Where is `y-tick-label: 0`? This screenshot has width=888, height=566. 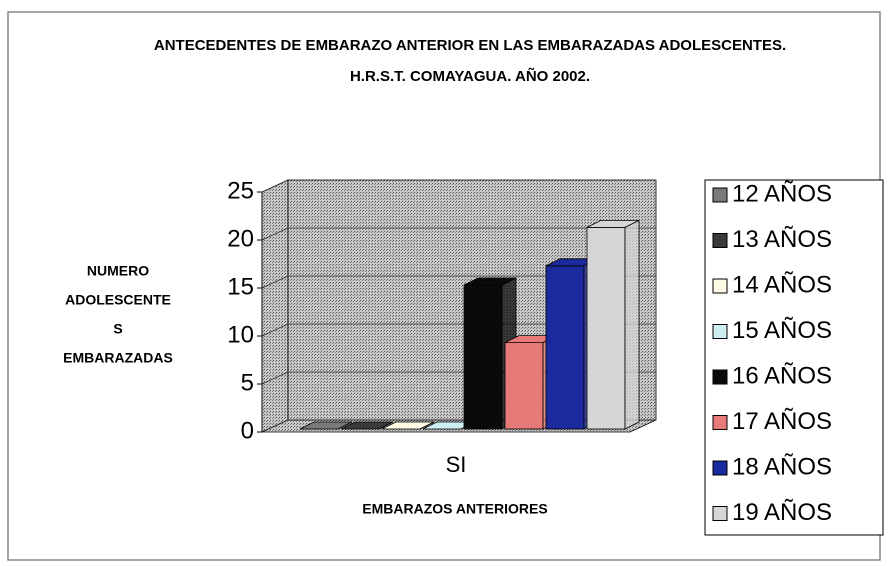
y-tick-label: 0 is located at coordinates (247, 430).